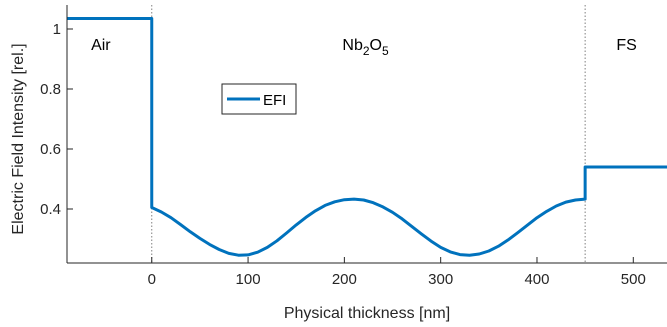  Describe the element at coordinates (626, 45) in the screenshot. I see `region-label-fs: FS` at that location.